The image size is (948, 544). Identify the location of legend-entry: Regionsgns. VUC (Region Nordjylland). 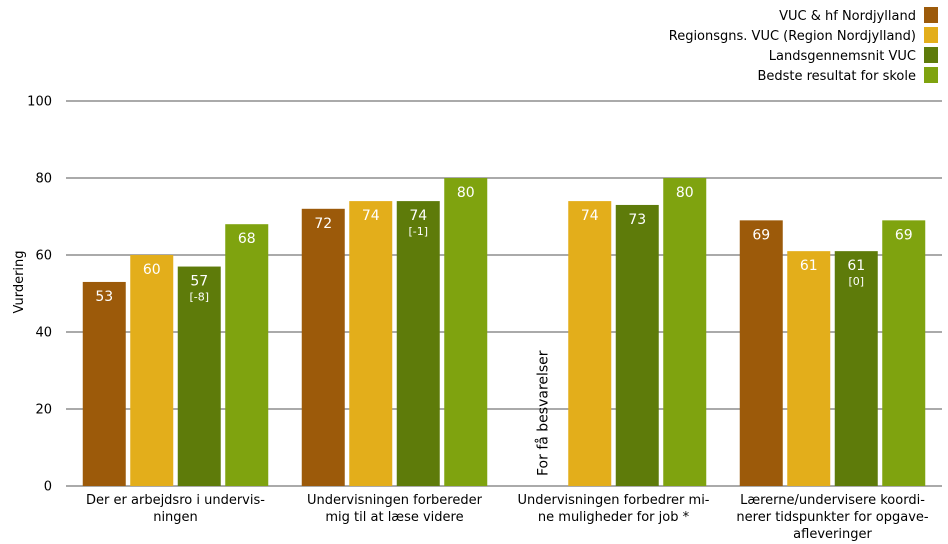
(792, 36).